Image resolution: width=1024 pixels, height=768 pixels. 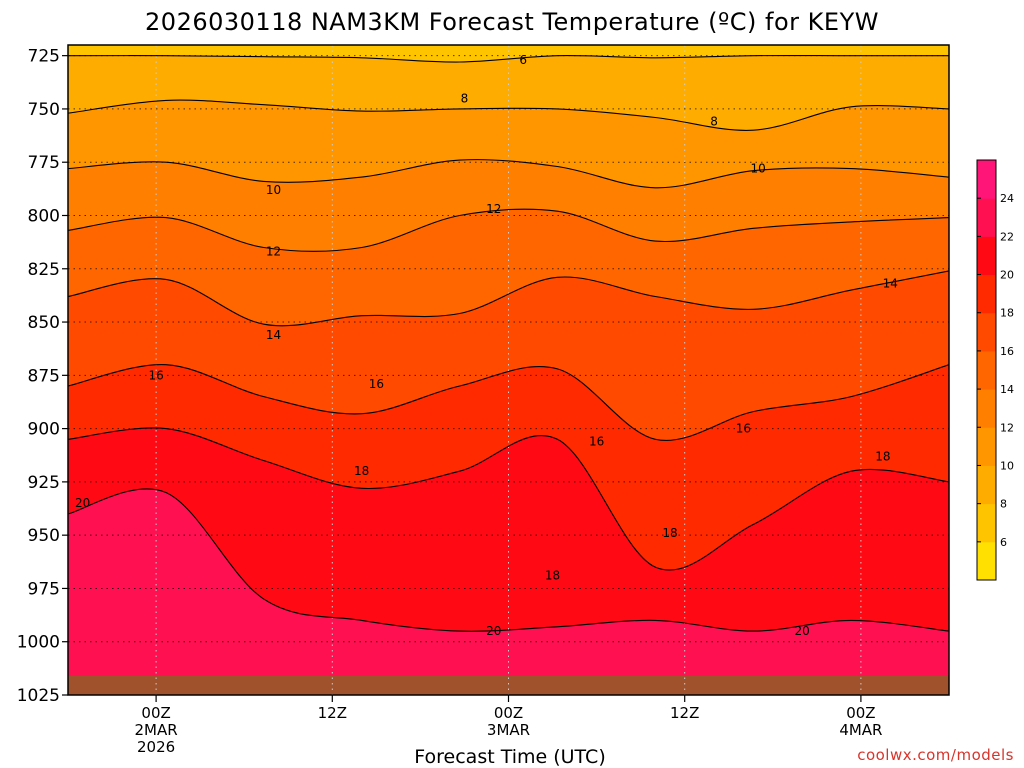 What do you see at coordinates (860, 730) in the screenshot?
I see `x-tick-label-54-2: 4MAR` at bounding box center [860, 730].